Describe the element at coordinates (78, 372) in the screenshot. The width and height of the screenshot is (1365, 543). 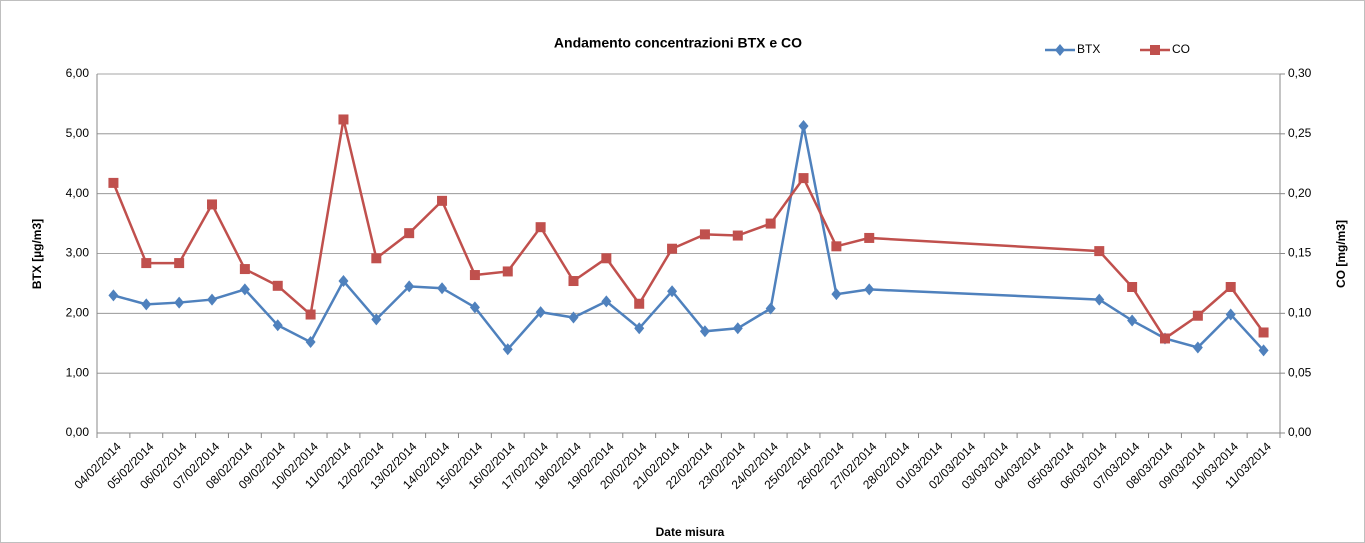
I see `y-tick-label: 1,00` at that location.